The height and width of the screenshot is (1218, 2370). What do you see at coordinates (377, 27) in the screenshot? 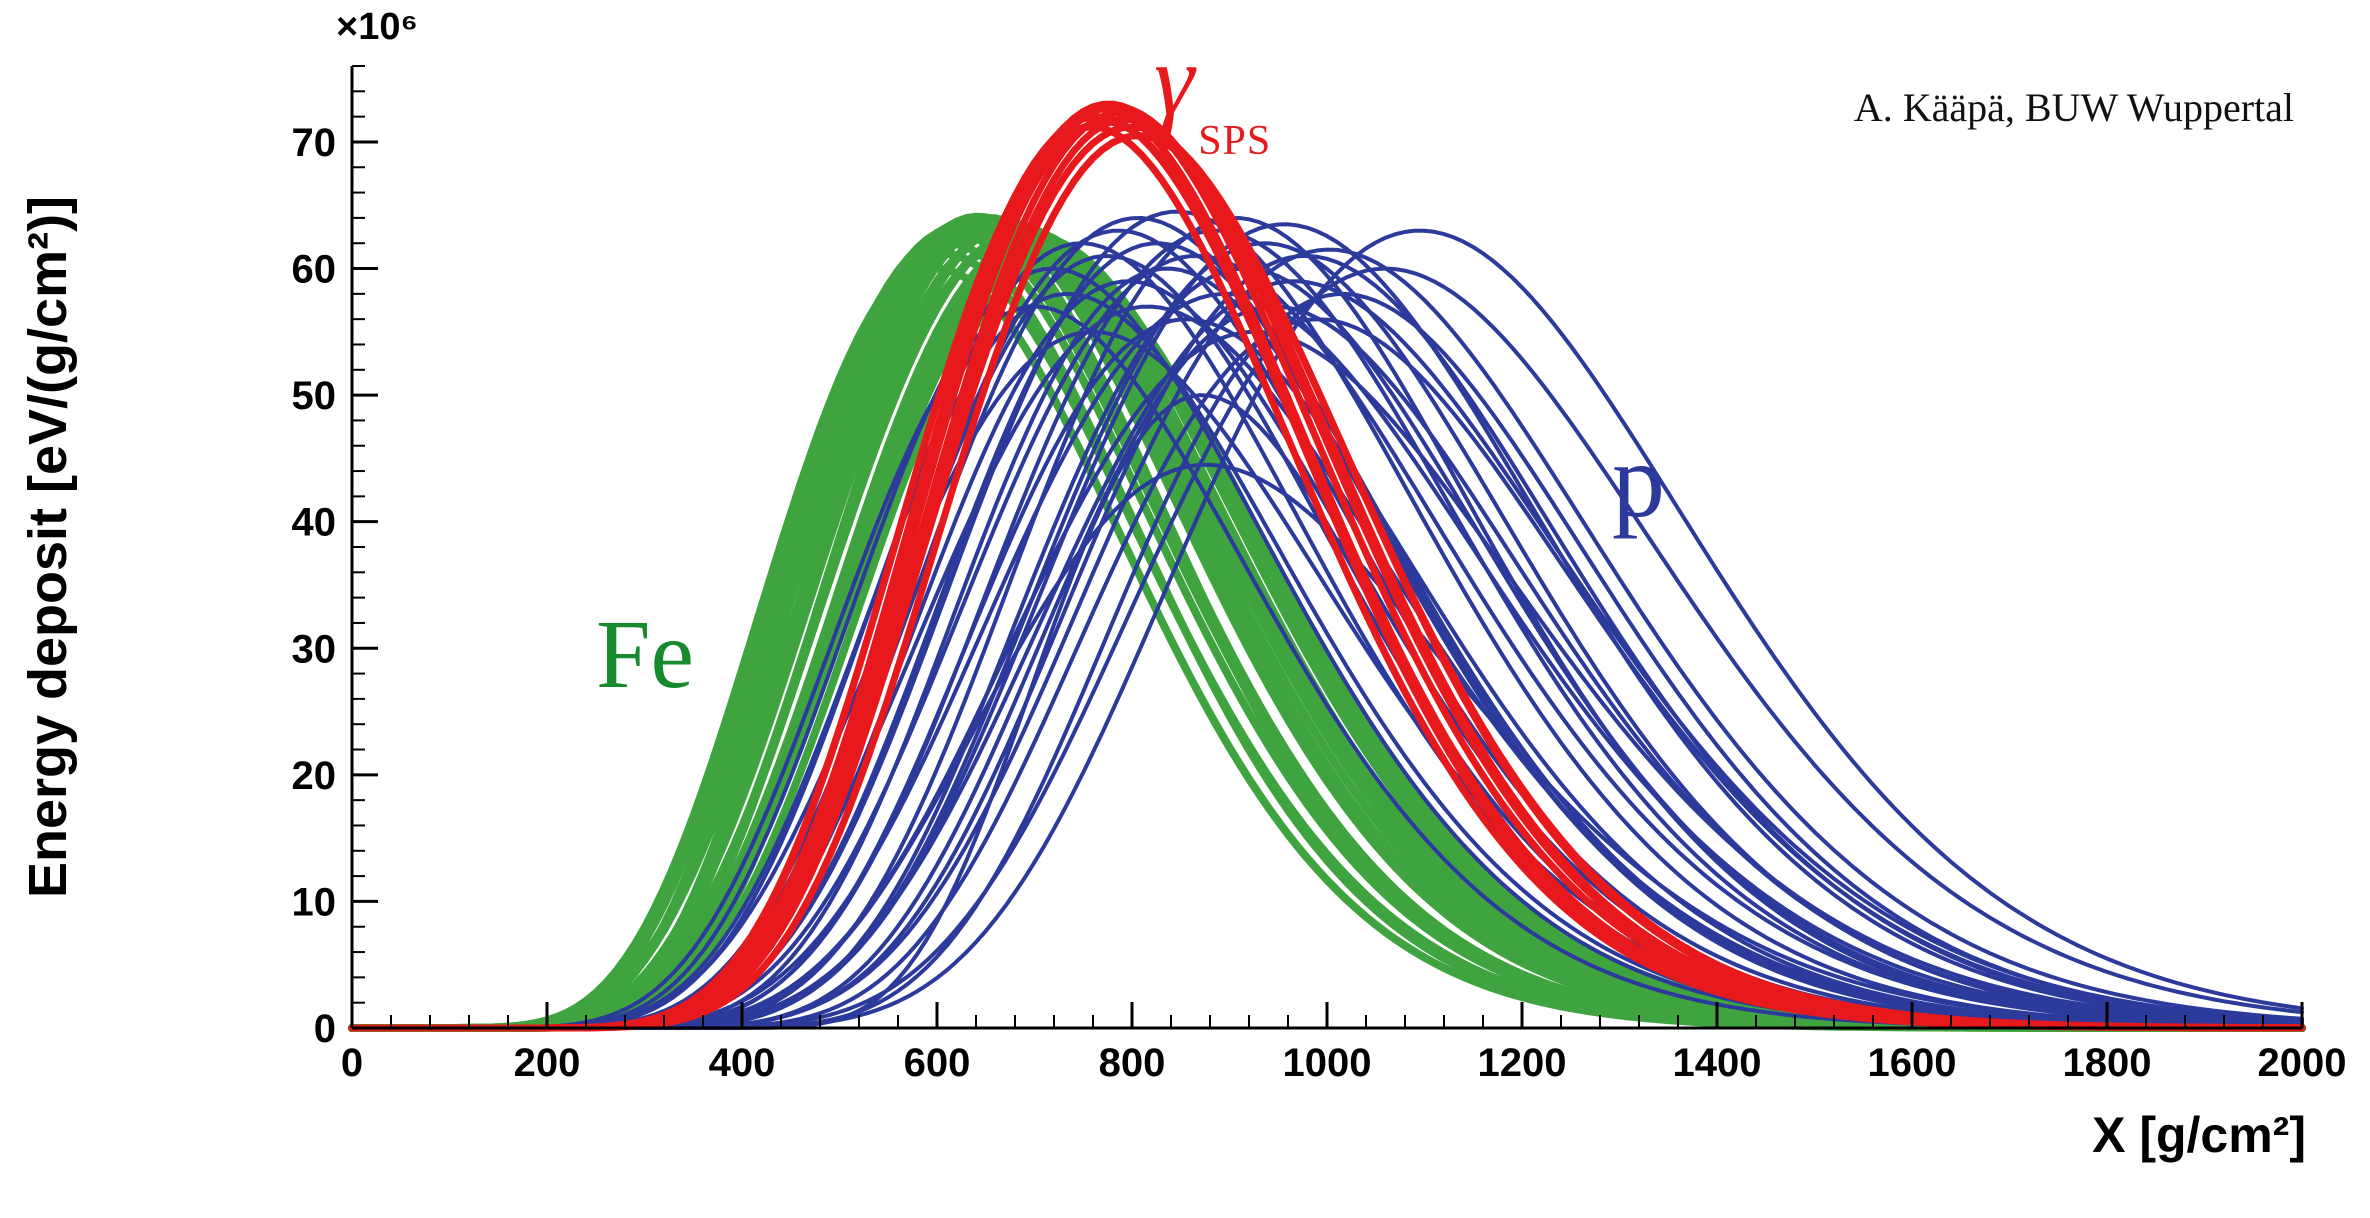
I see `y-axis-scale-label: ×10⁶` at bounding box center [377, 27].